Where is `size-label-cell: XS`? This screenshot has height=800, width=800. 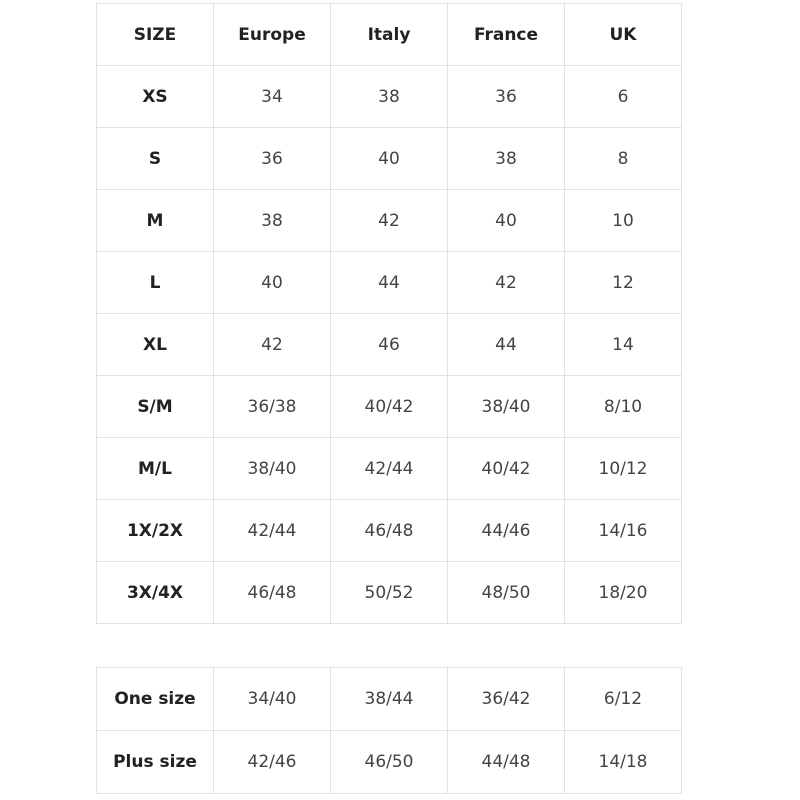
size-label-cell: XS is located at coordinates (155, 96).